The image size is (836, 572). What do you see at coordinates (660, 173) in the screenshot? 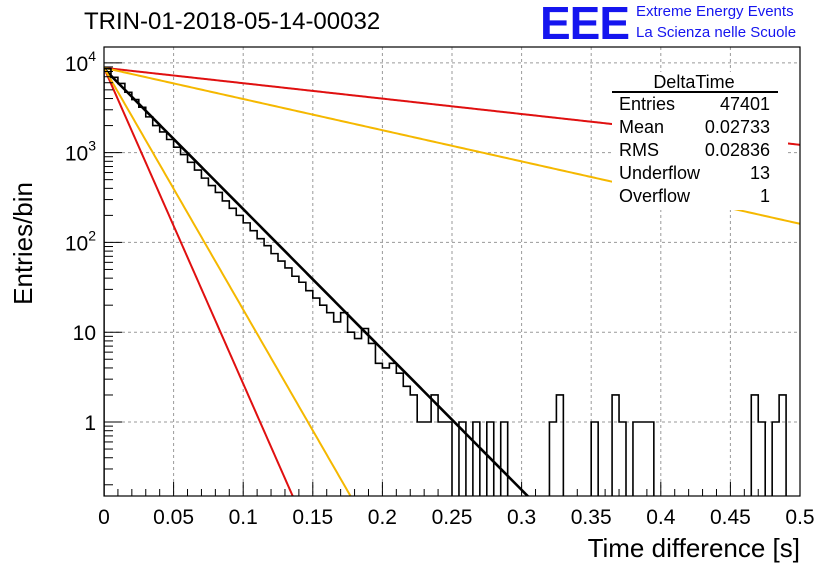
I see `stats-label-underflow: Underflow` at bounding box center [660, 173].